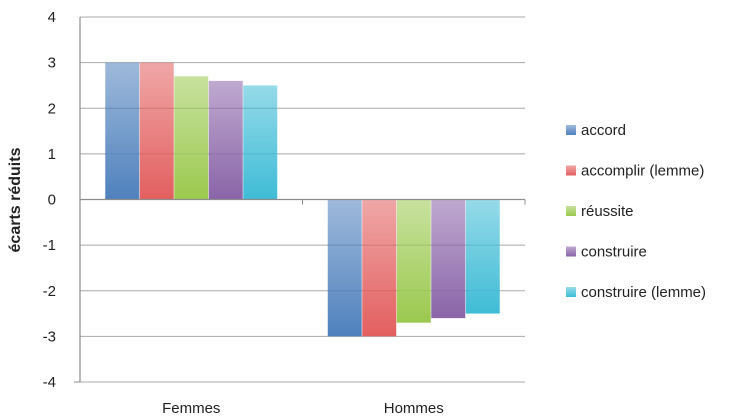  What do you see at coordinates (642, 171) in the screenshot?
I see `legend-label: accomplir (lemme)` at bounding box center [642, 171].